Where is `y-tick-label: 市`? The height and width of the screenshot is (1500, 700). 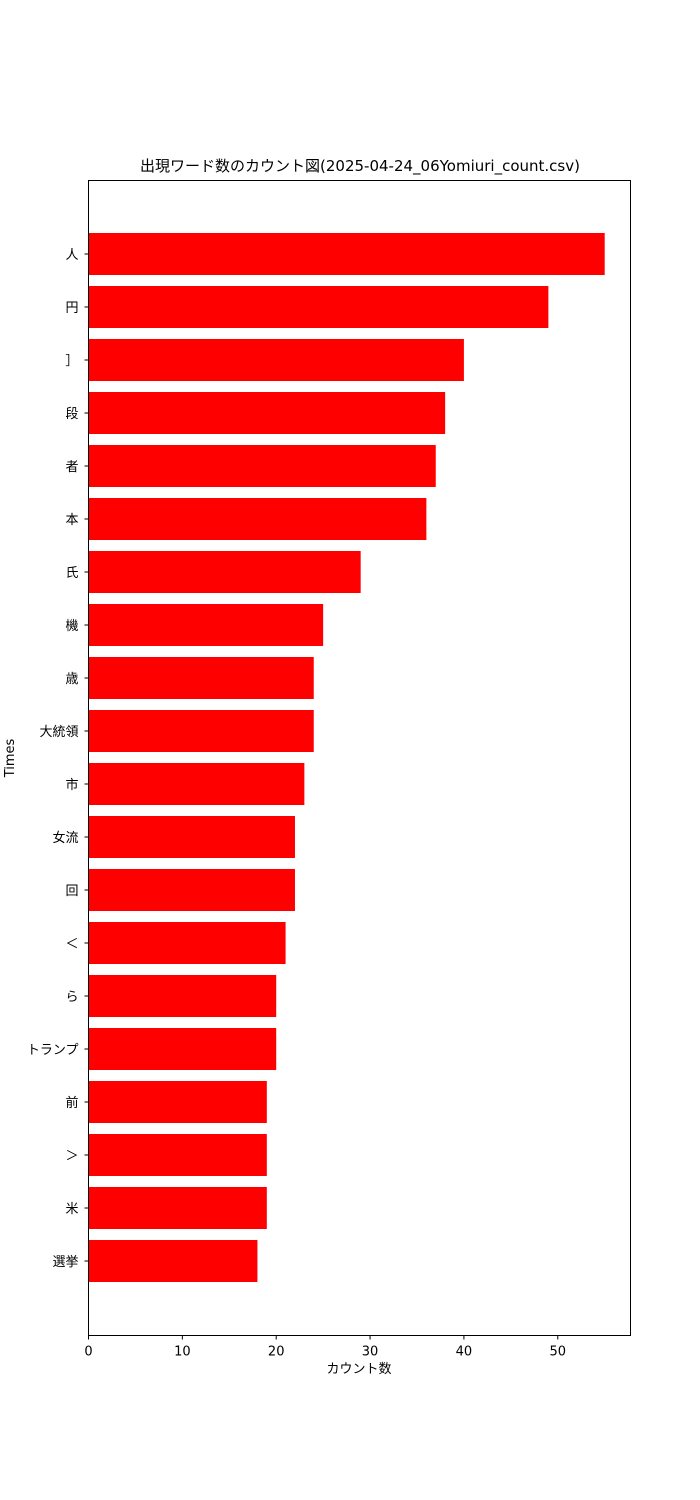 y-tick-label: 市 is located at coordinates (71, 785).